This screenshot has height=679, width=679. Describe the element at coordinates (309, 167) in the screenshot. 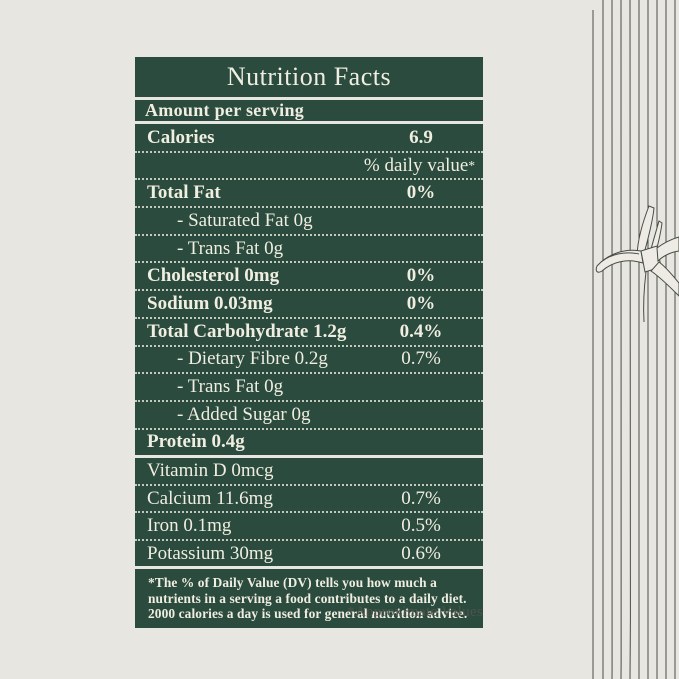

I see `daily-value-header-row: % daily value *` at that location.